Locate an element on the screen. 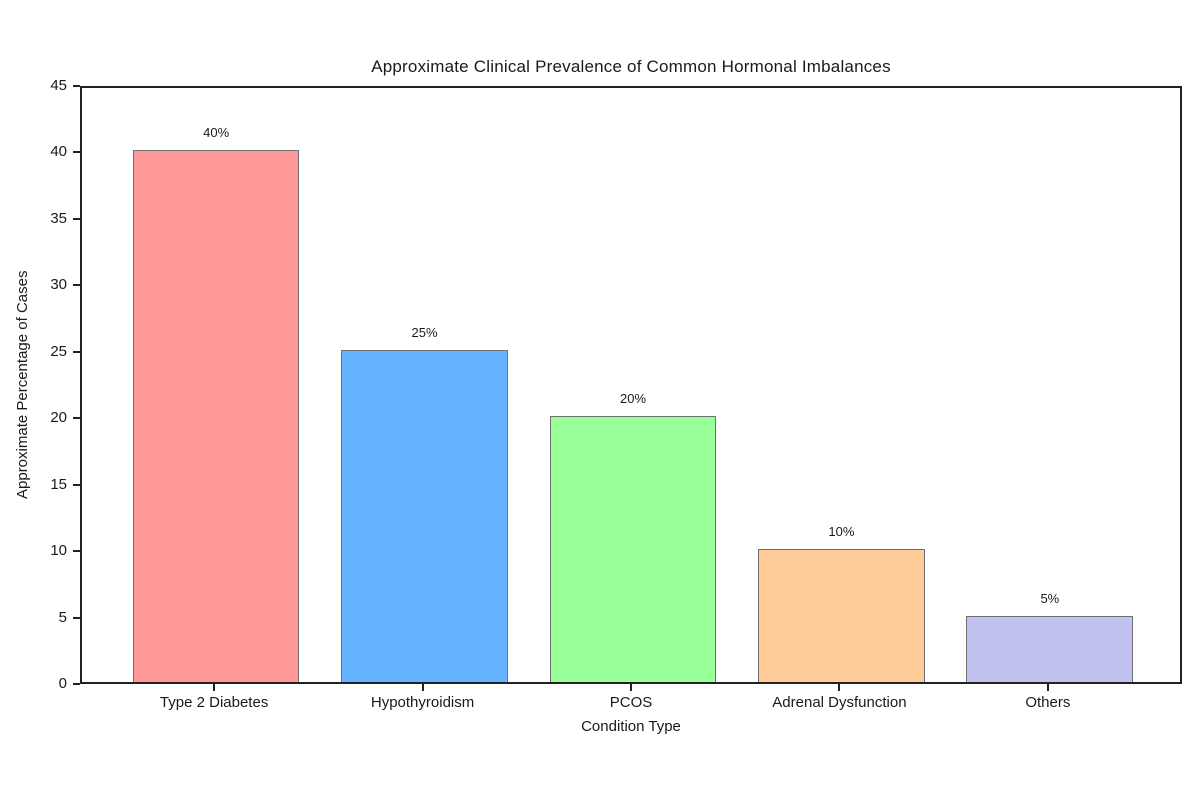  x-tick-label: Adrenal Dysfunction is located at coordinates (839, 702).